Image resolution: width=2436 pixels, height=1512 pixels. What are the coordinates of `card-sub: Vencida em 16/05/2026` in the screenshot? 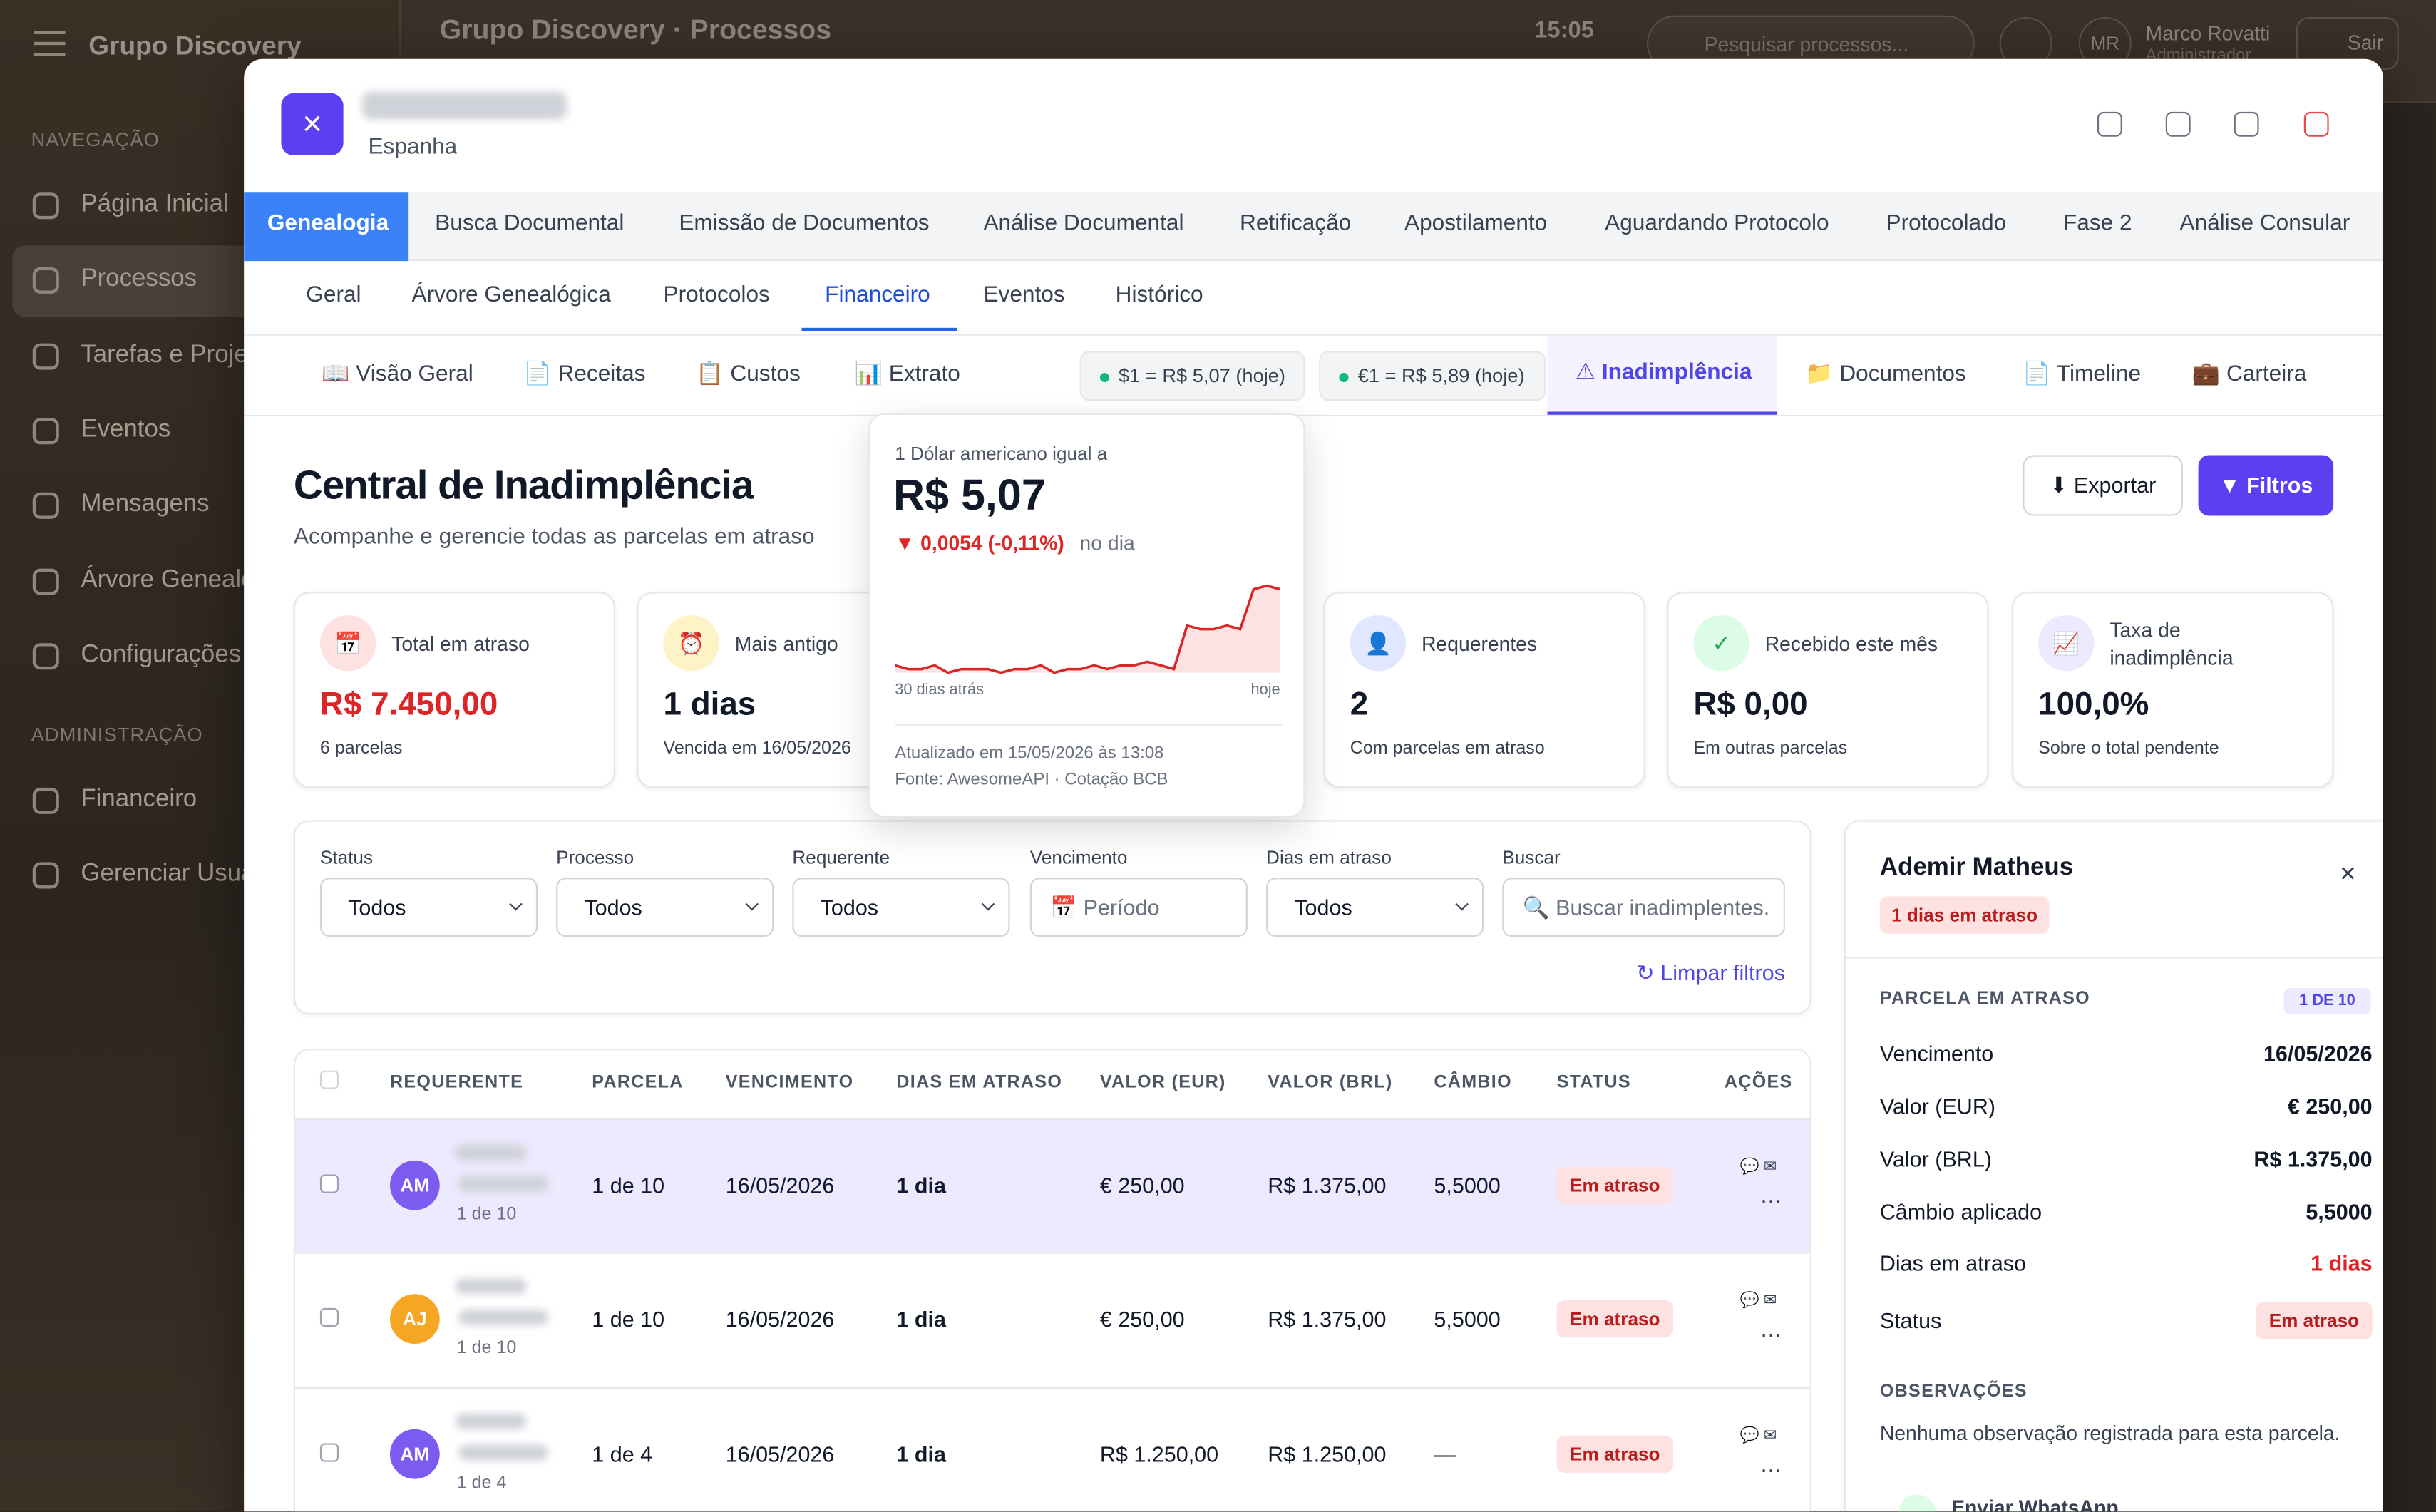 It's located at (757, 748).